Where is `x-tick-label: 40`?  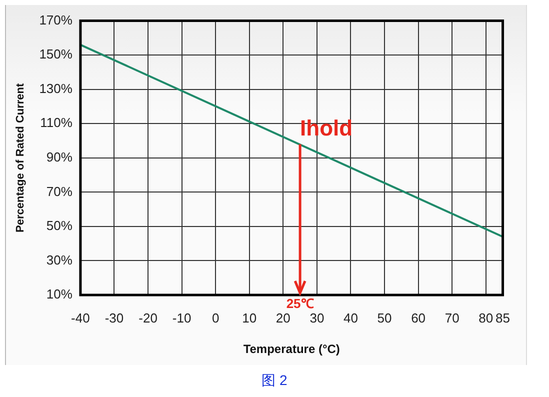
x-tick-label: 40 is located at coordinates (351, 318).